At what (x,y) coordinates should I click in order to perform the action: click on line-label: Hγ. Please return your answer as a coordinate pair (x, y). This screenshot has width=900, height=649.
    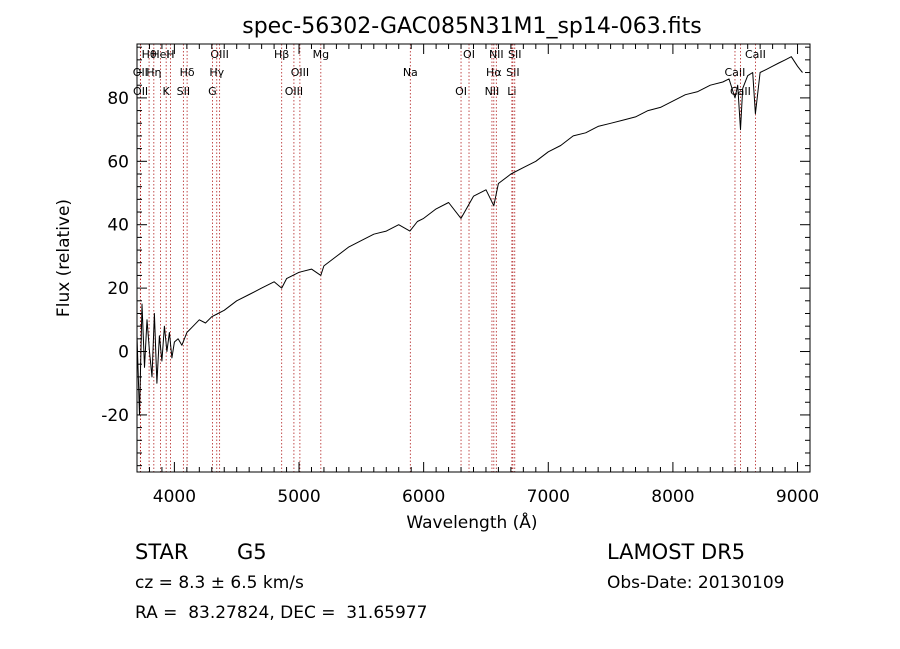
    Looking at the image, I should click on (216, 72).